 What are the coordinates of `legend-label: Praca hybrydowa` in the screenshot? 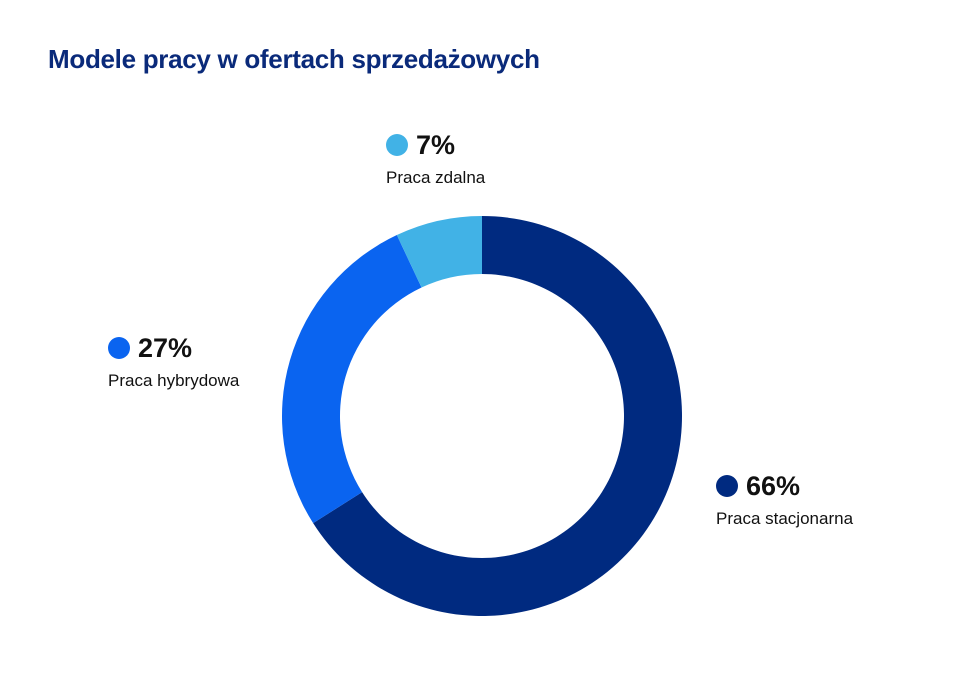 It's located at (174, 380).